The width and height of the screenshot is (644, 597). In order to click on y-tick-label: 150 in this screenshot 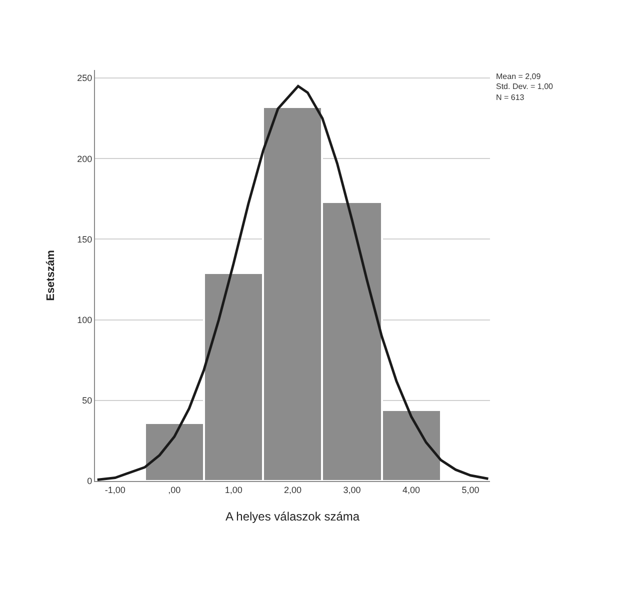, I will do `click(84, 239)`.